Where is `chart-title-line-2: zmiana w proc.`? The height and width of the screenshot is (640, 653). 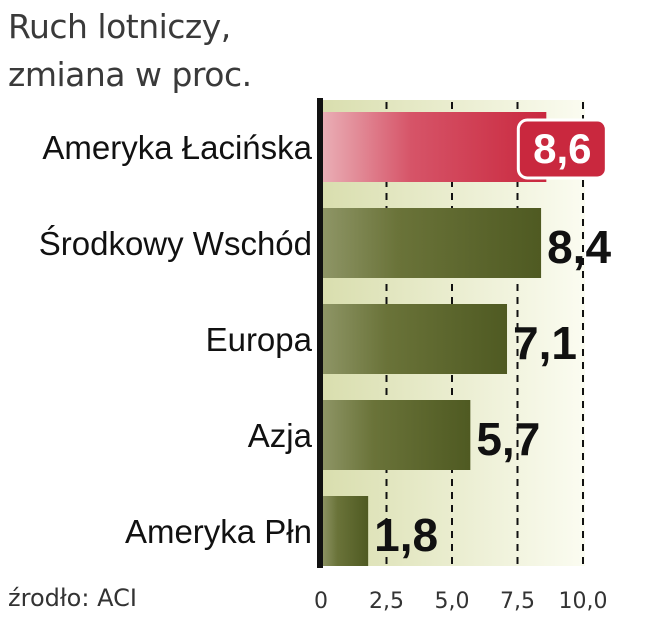 chart-title-line-2: zmiana w proc. is located at coordinates (130, 74).